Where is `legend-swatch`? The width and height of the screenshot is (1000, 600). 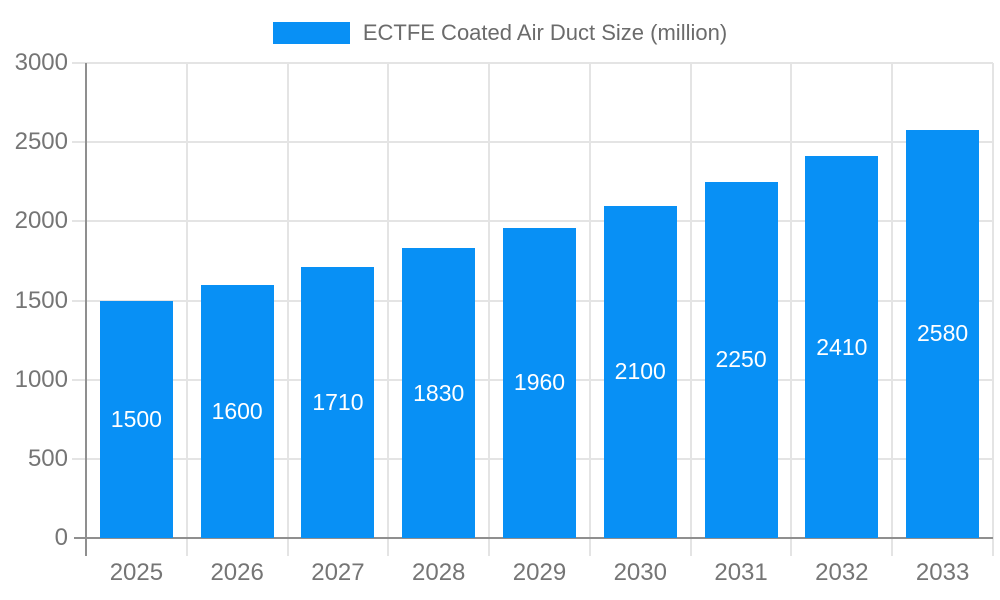
legend-swatch is located at coordinates (311, 33).